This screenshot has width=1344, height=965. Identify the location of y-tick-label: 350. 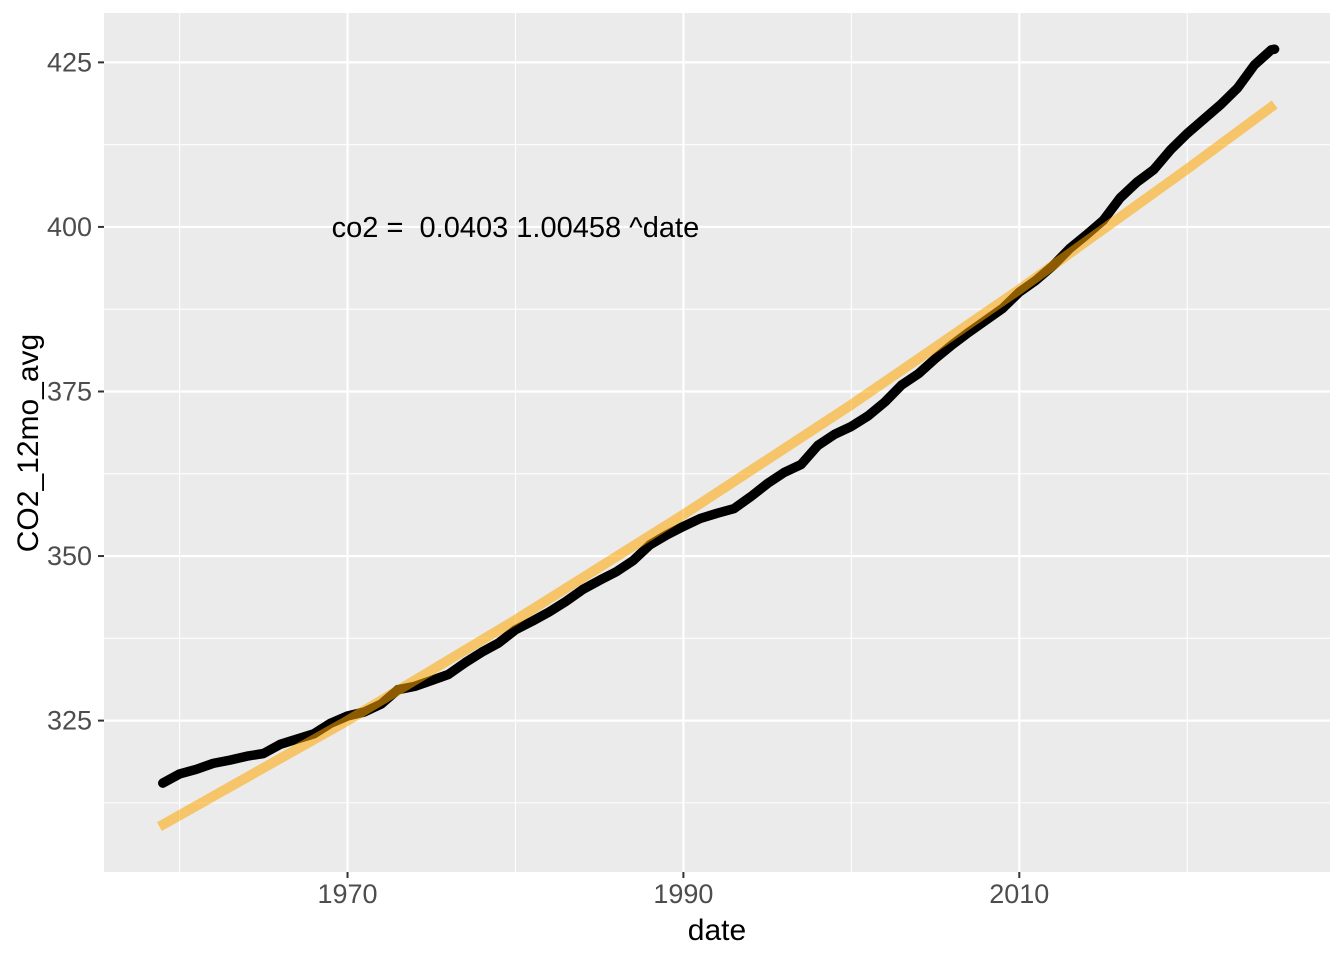
(69, 556).